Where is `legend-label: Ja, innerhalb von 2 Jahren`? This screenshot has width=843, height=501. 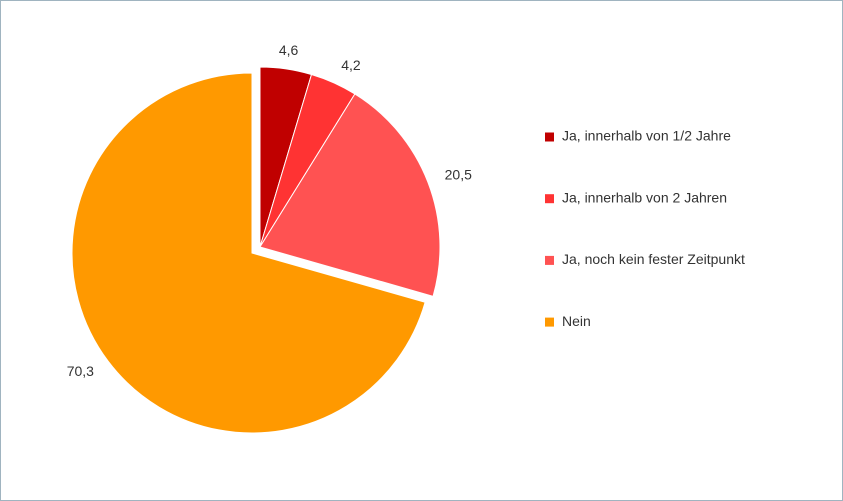 legend-label: Ja, innerhalb von 2 Jahren is located at coordinates (644, 197).